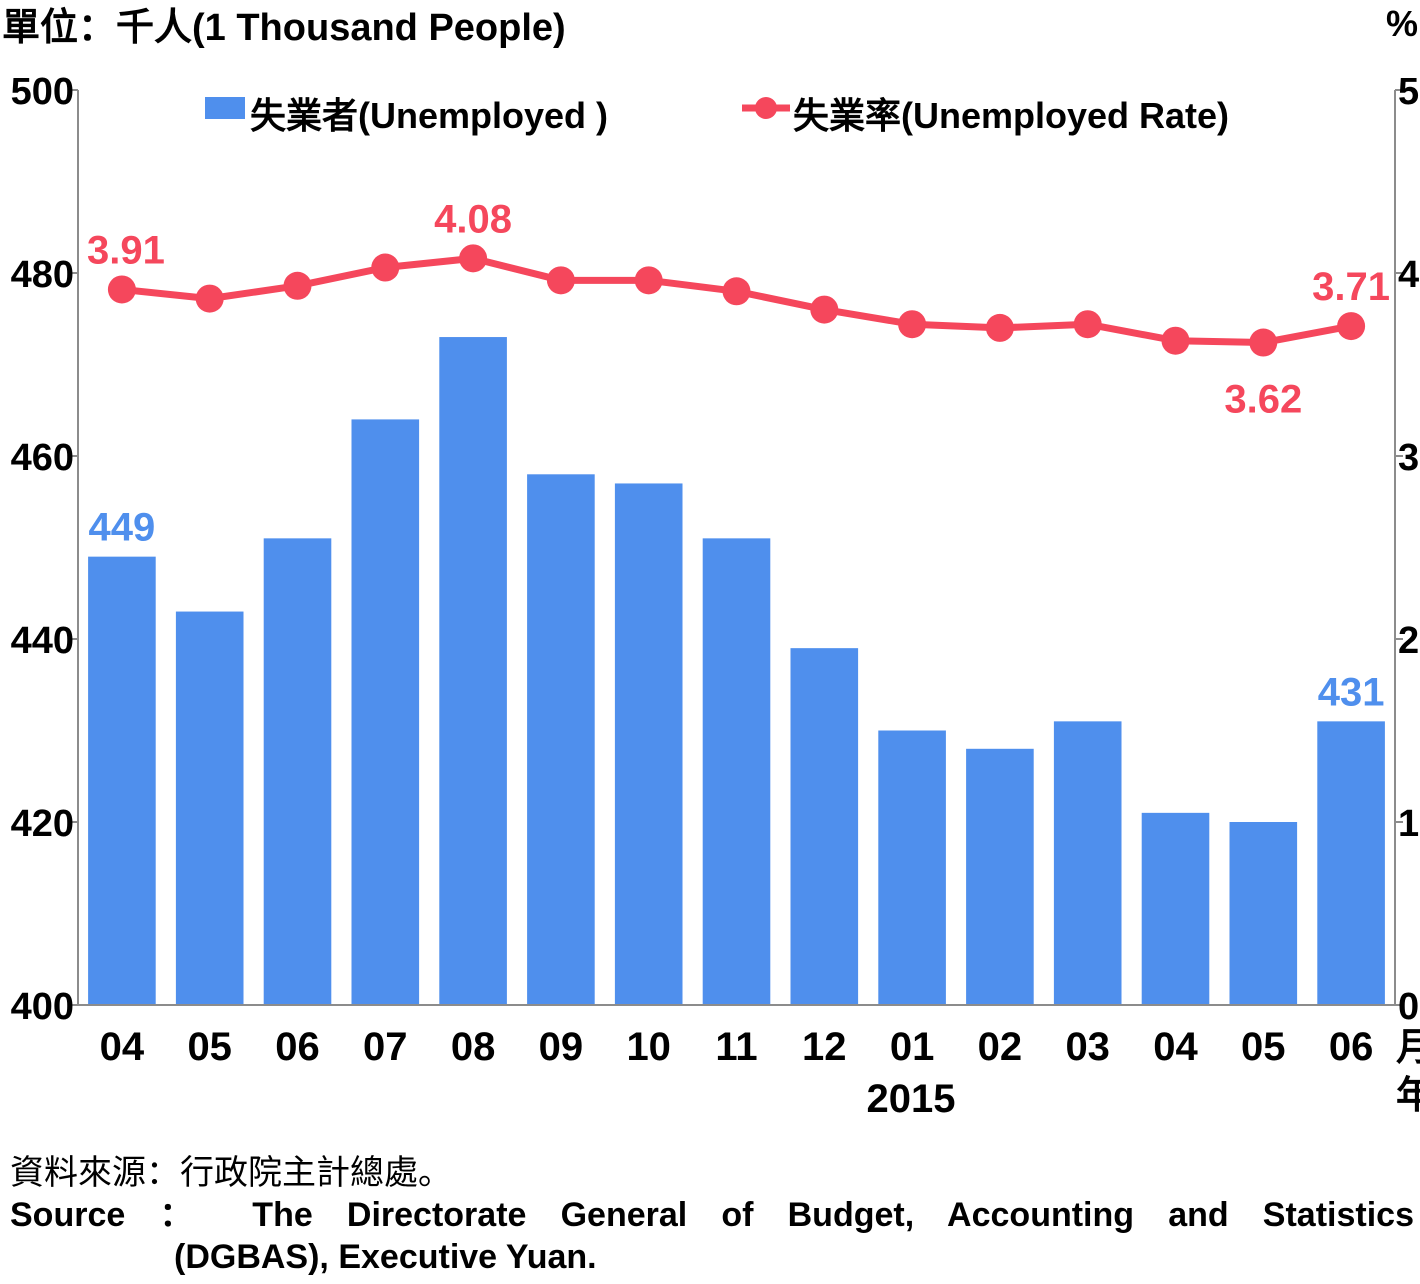 Image resolution: width=1420 pixels, height=1284 pixels. What do you see at coordinates (912, 1047) in the screenshot?
I see `x-tick-label: 01` at bounding box center [912, 1047].